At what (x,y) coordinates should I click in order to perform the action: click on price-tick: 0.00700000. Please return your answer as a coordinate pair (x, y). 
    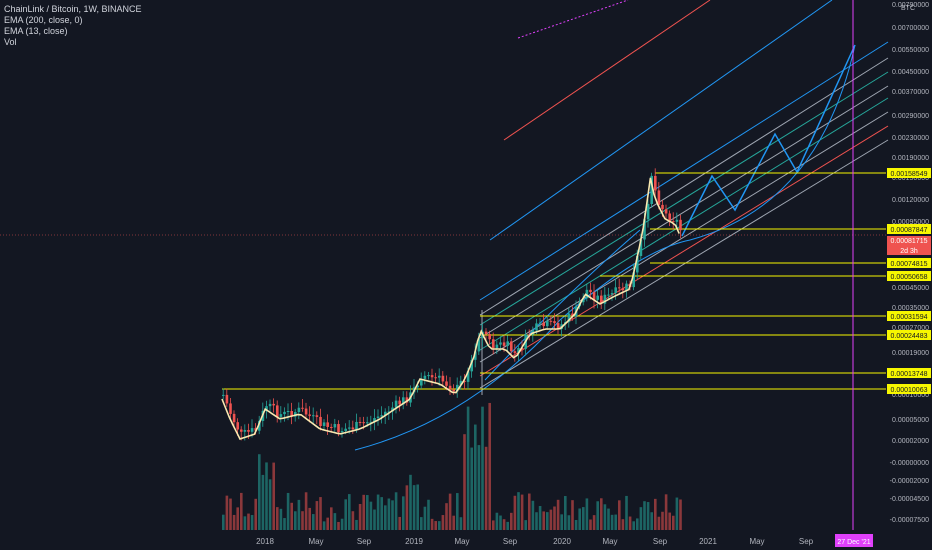
    Looking at the image, I should click on (910, 28).